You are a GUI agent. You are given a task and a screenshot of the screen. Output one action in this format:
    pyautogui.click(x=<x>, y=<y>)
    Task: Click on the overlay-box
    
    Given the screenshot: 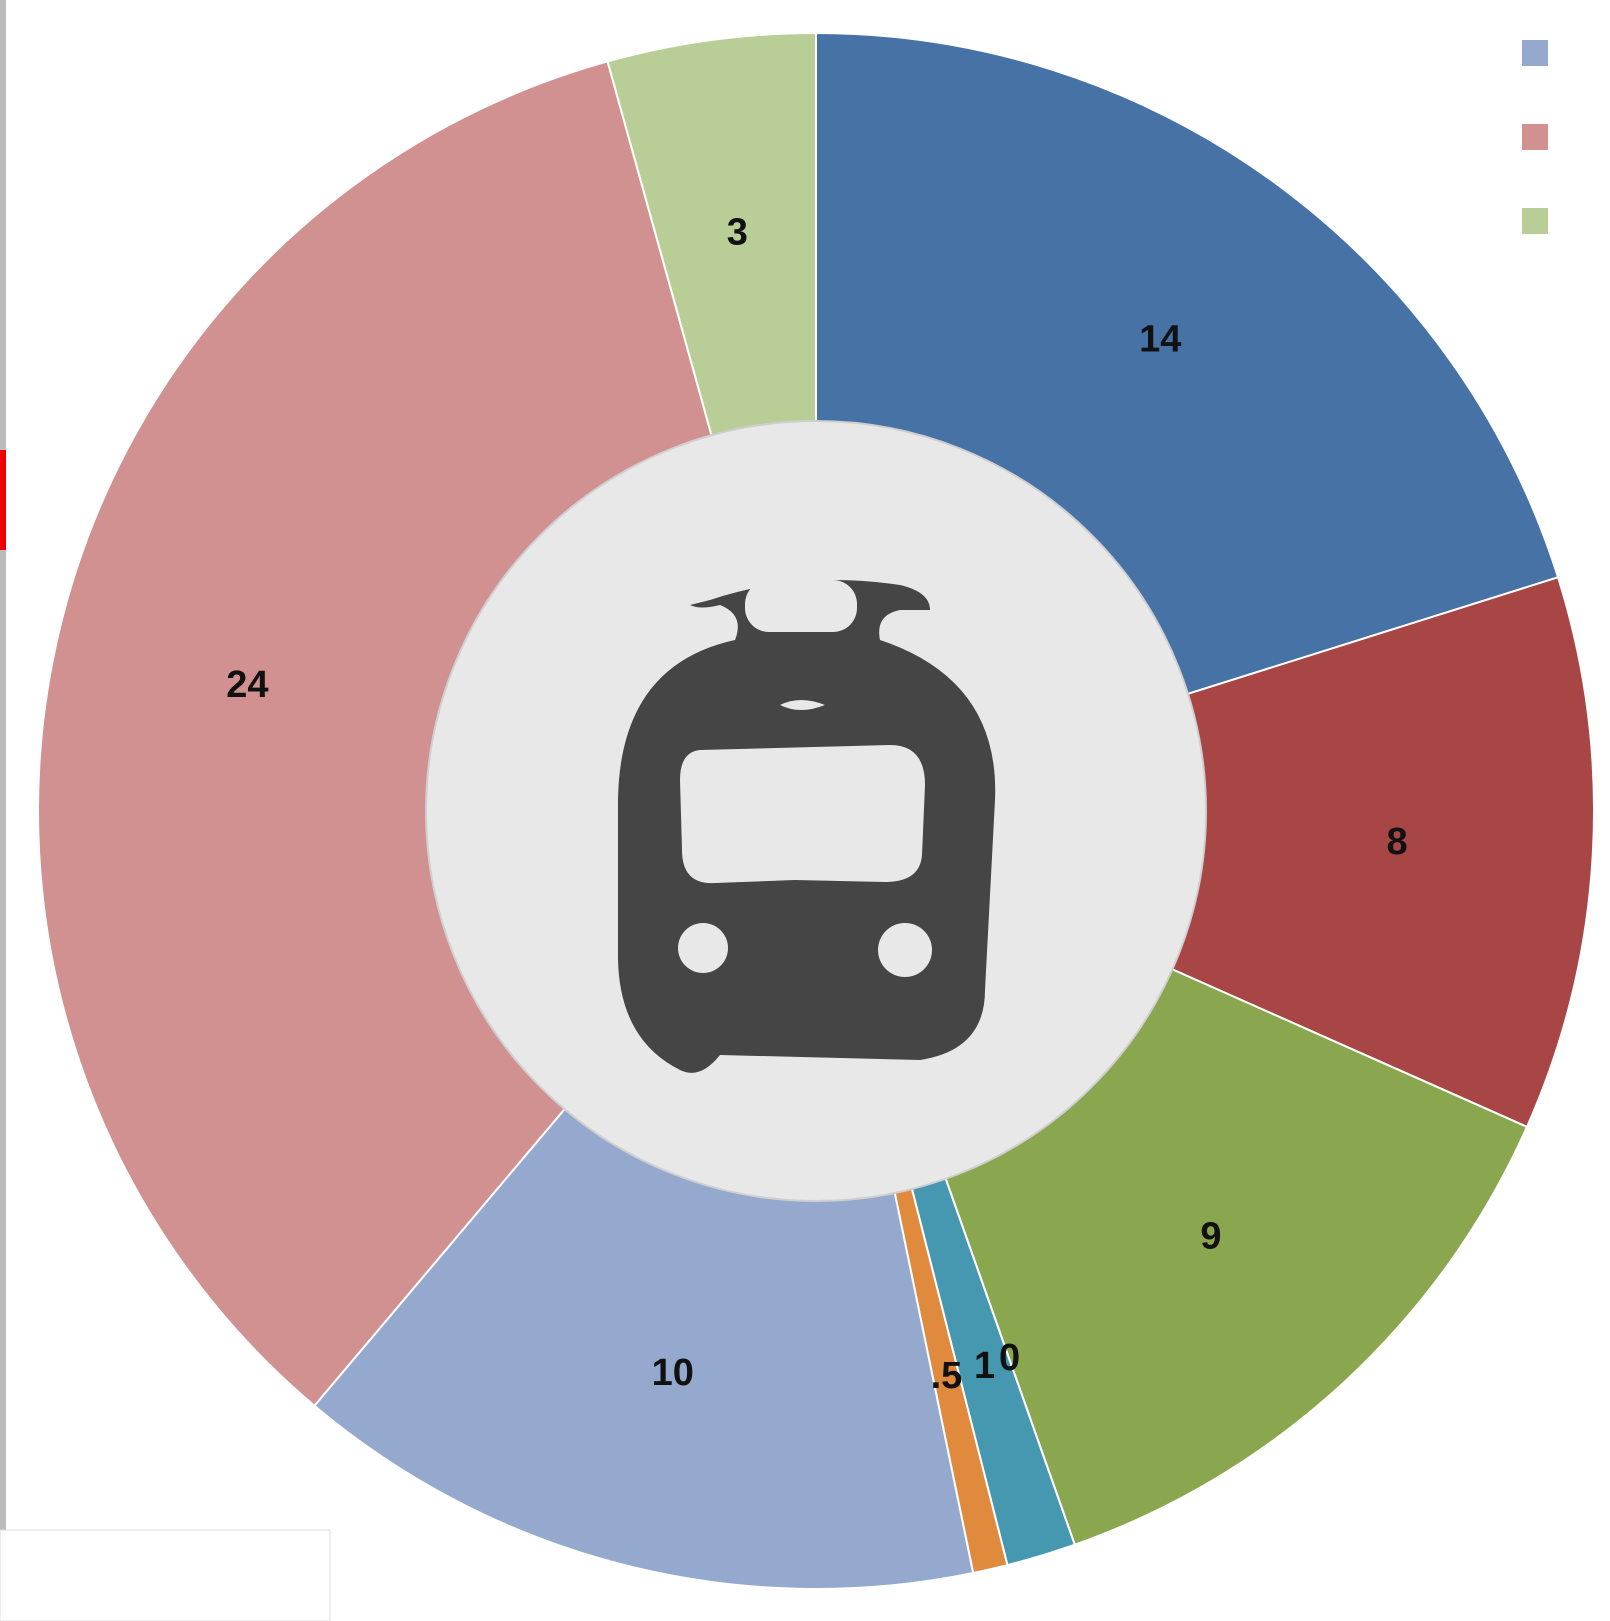 What is the action you would take?
    pyautogui.click(x=165, y=1575)
    